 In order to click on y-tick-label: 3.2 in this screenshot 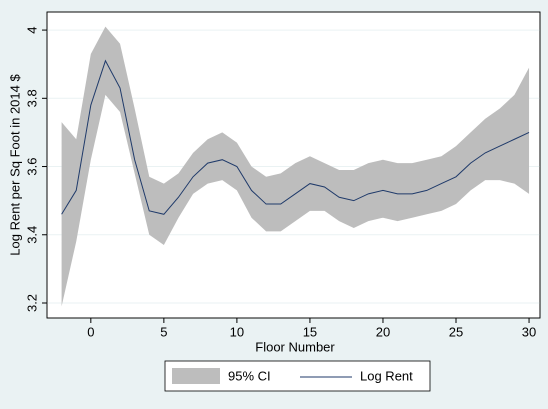, I will do `click(31, 303)`.